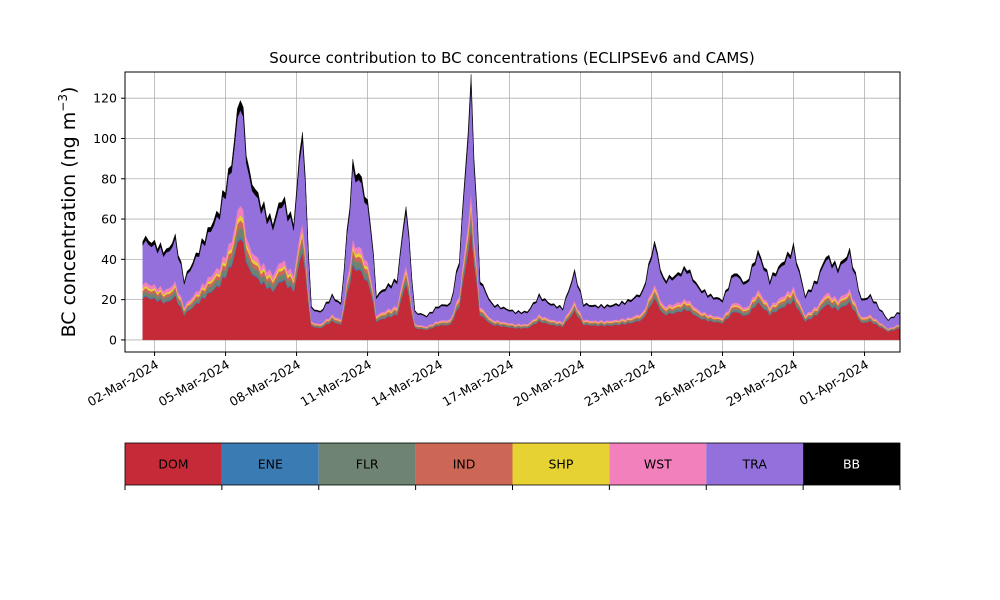 The image size is (1000, 600). Describe the element at coordinates (620, 383) in the screenshot. I see `x-tick-label: 23-Mar-2024` at that location.